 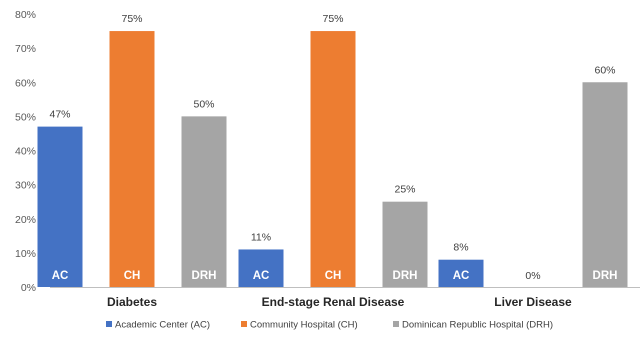 I want to click on category-label: Diabetes, so click(x=132, y=302).